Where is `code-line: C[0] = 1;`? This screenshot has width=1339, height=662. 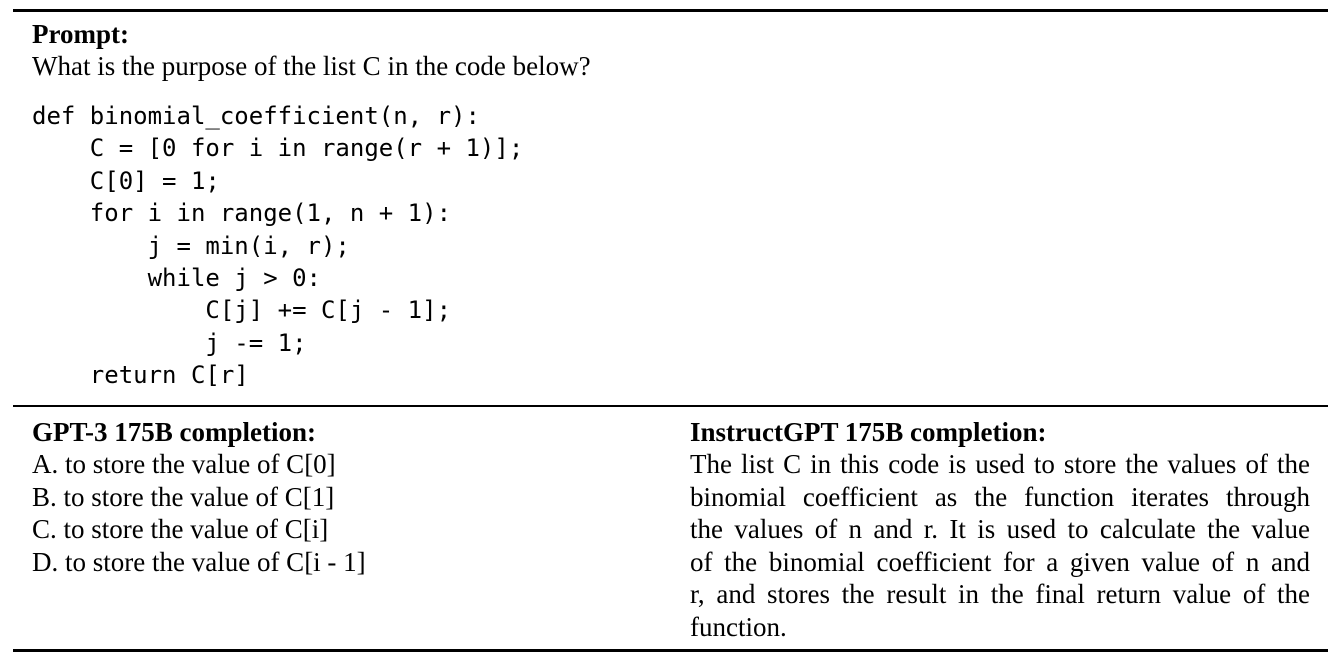
code-line: C[0] = 1; is located at coordinates (126, 180).